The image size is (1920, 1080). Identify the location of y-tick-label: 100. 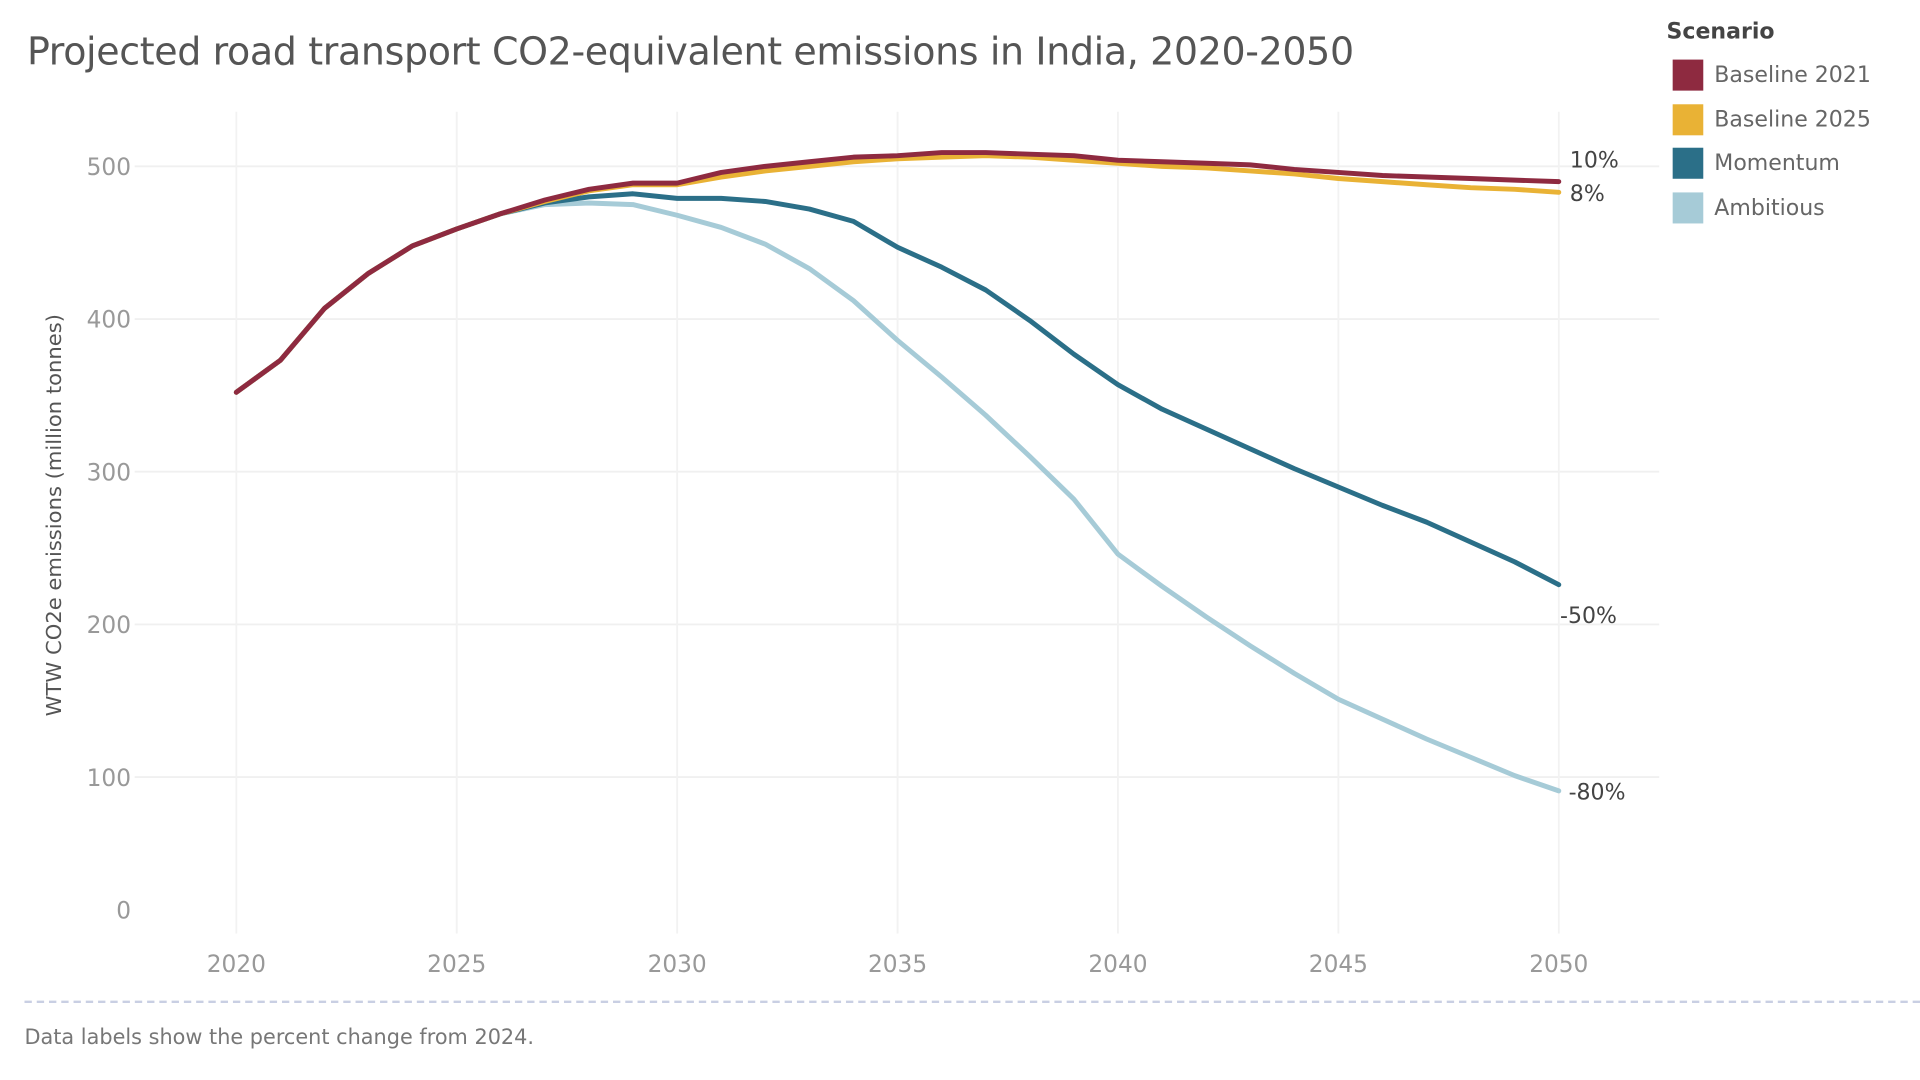
(109, 778).